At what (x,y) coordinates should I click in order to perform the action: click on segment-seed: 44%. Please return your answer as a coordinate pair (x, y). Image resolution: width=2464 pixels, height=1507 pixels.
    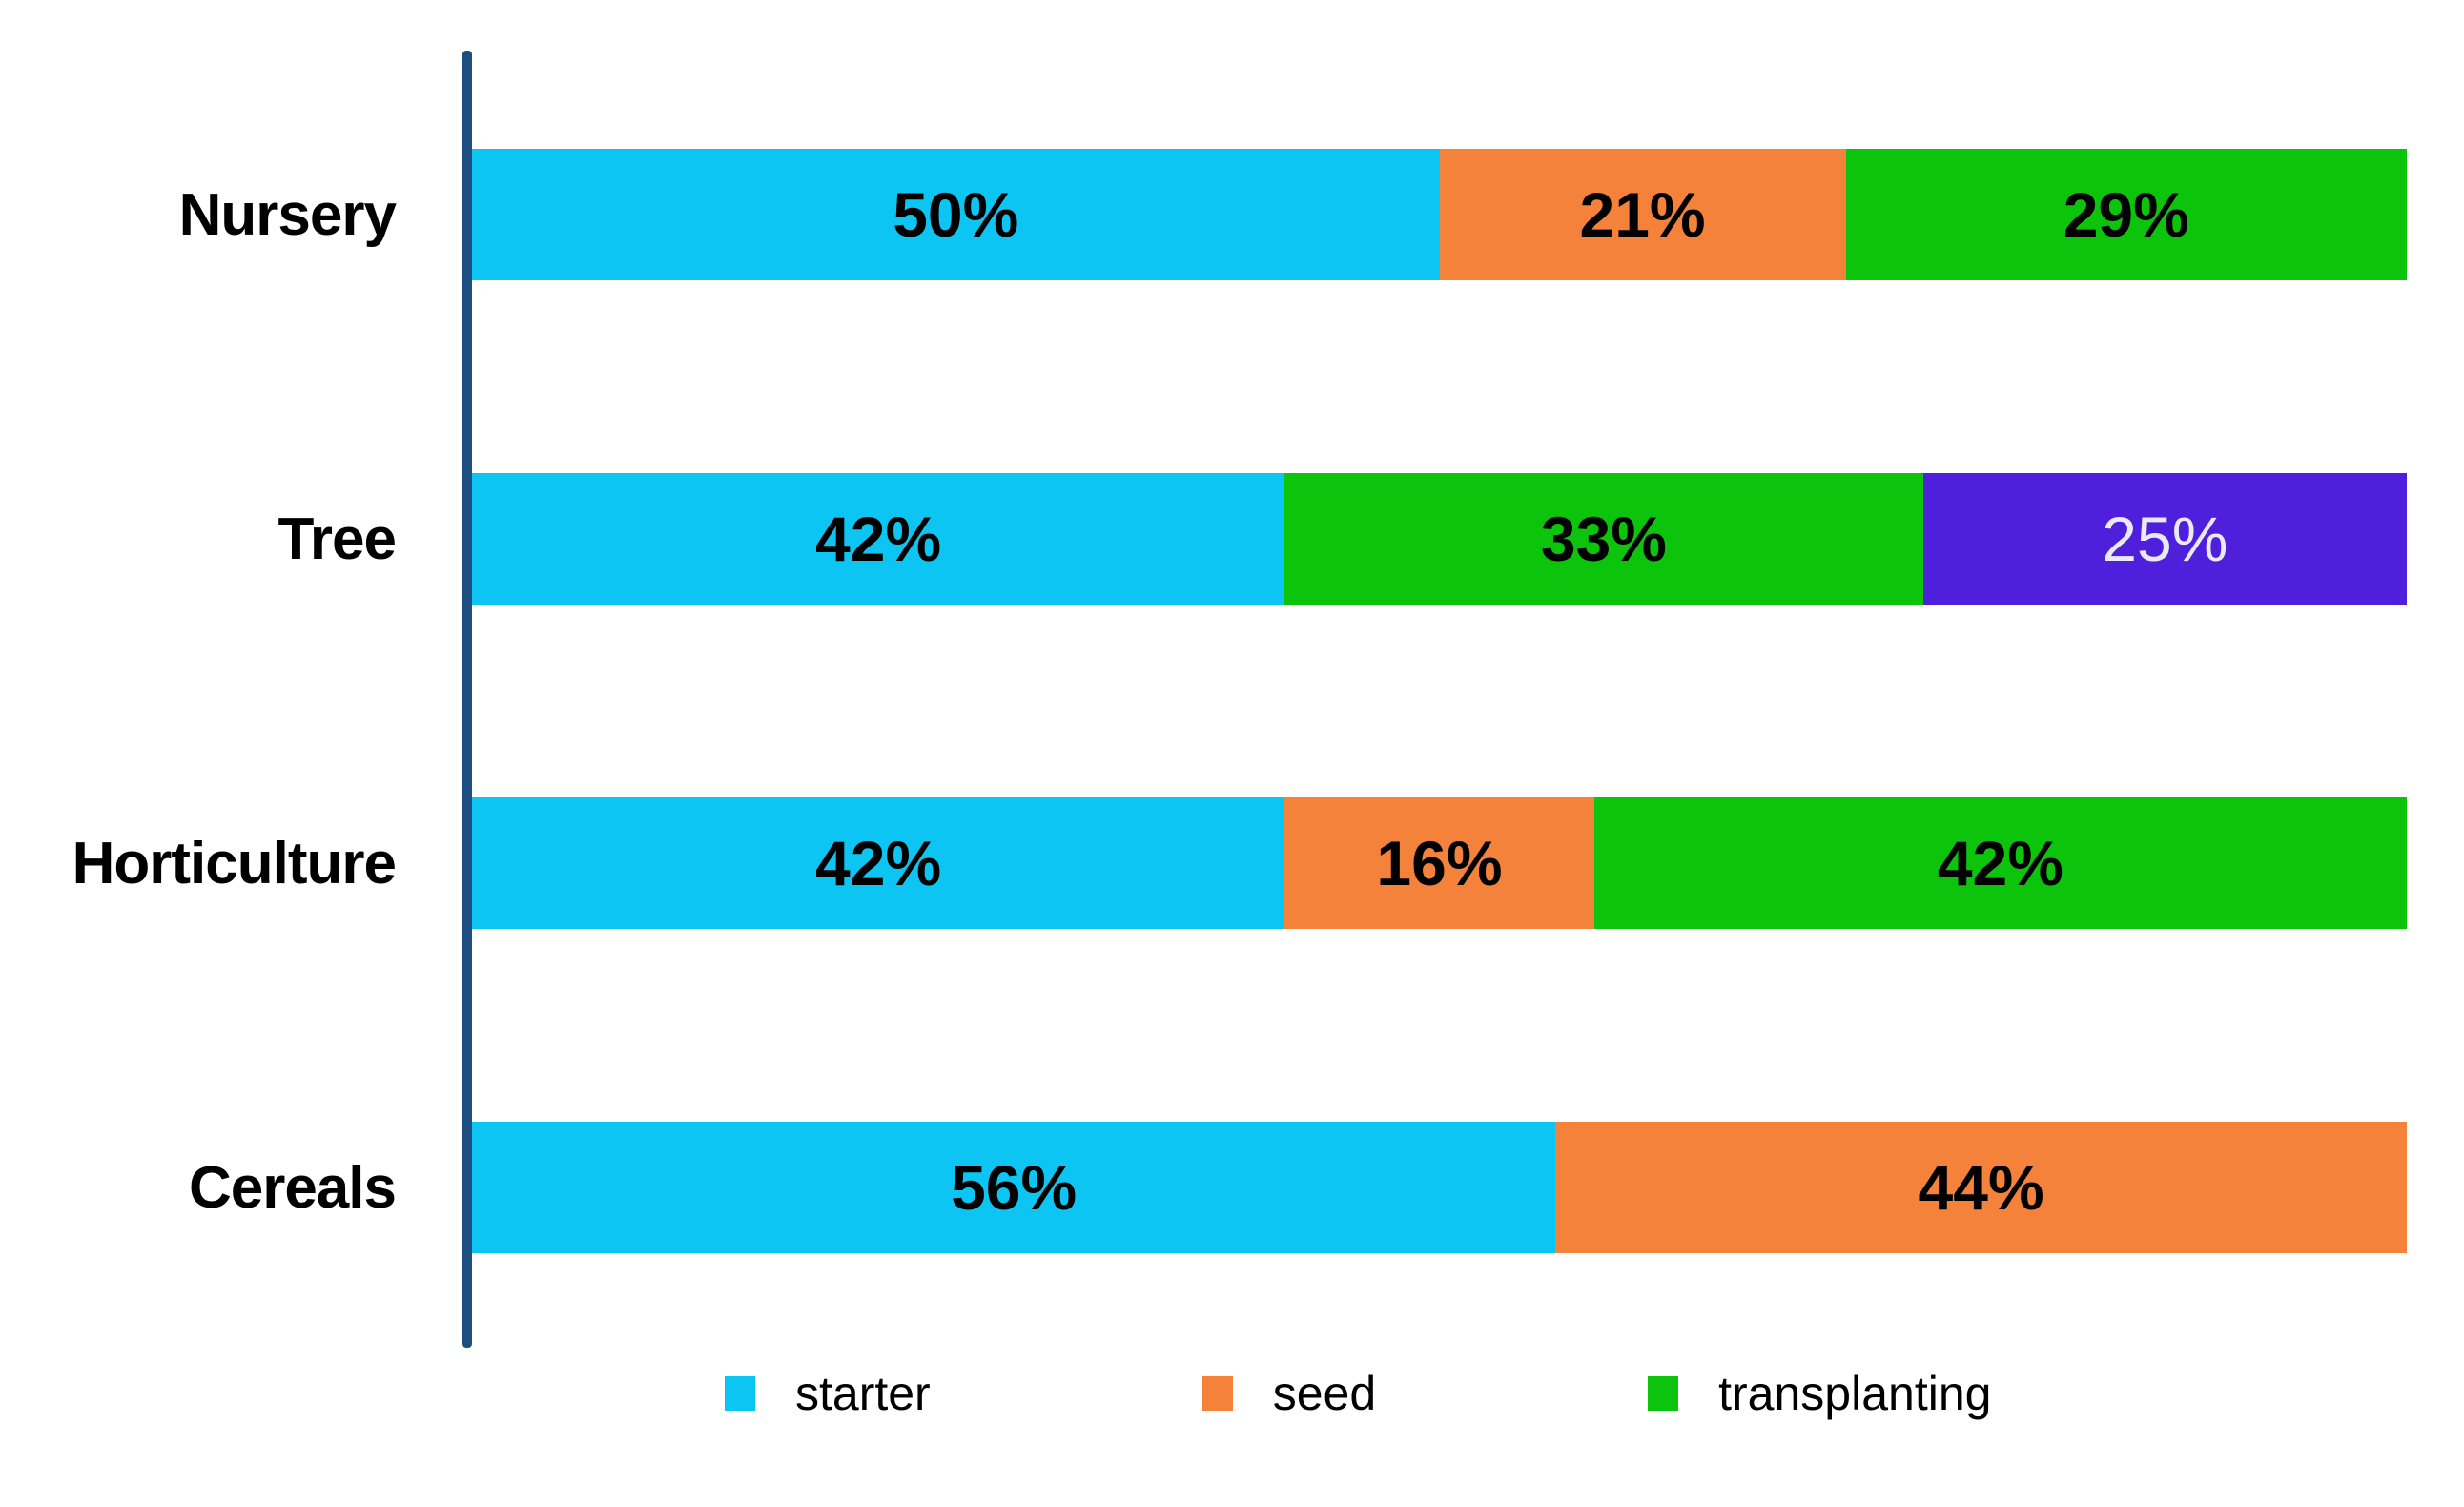
    Looking at the image, I should click on (1981, 1187).